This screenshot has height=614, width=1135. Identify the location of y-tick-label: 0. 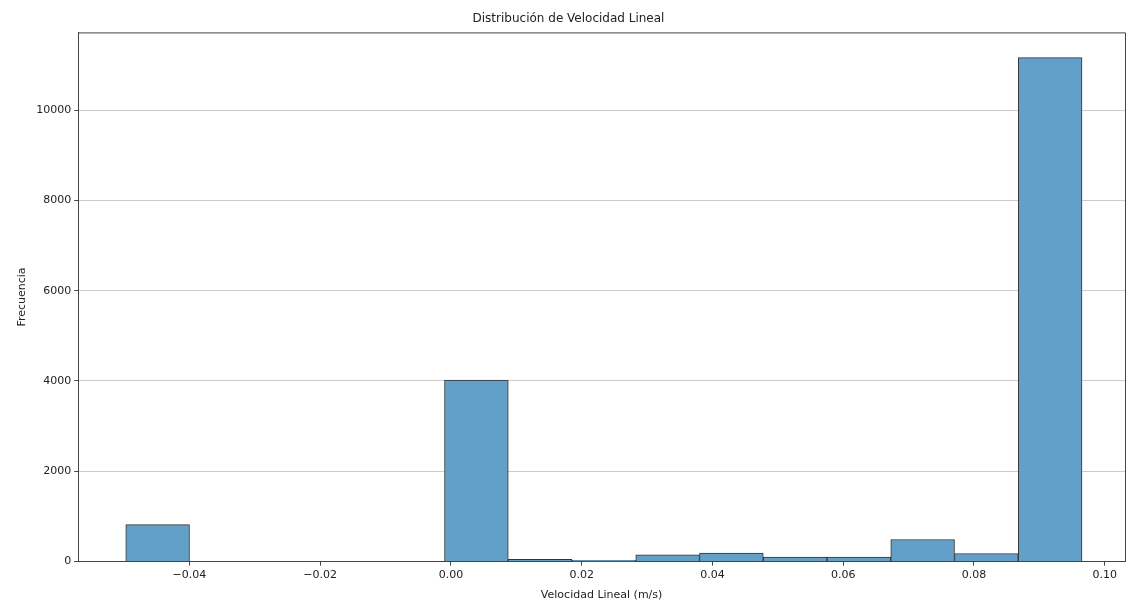
(68, 561).